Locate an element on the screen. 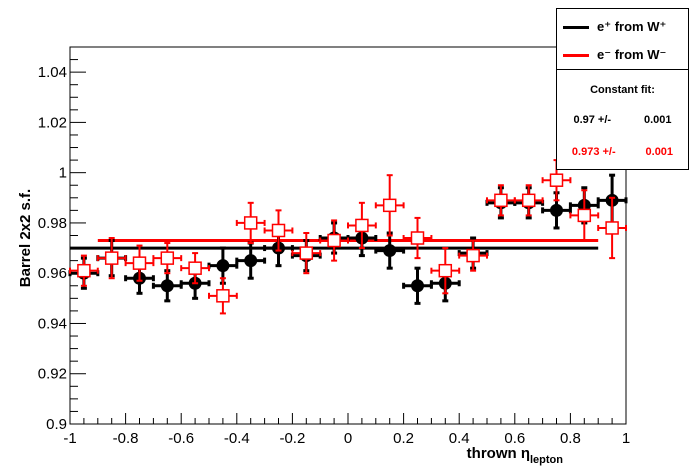 The height and width of the screenshot is (472, 696). y-tick-label: 0.98 is located at coordinates (52, 223).